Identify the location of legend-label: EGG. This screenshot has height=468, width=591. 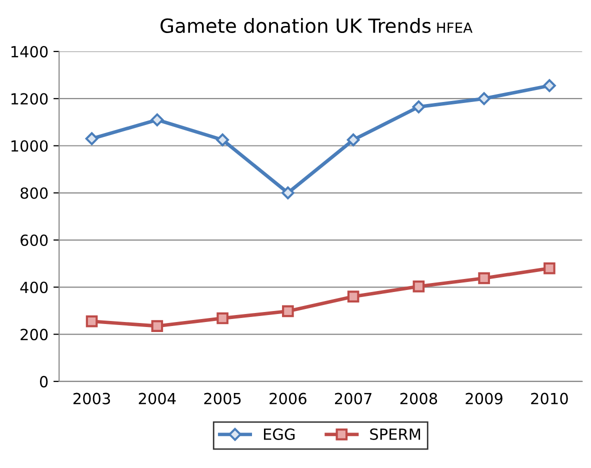
(279, 434).